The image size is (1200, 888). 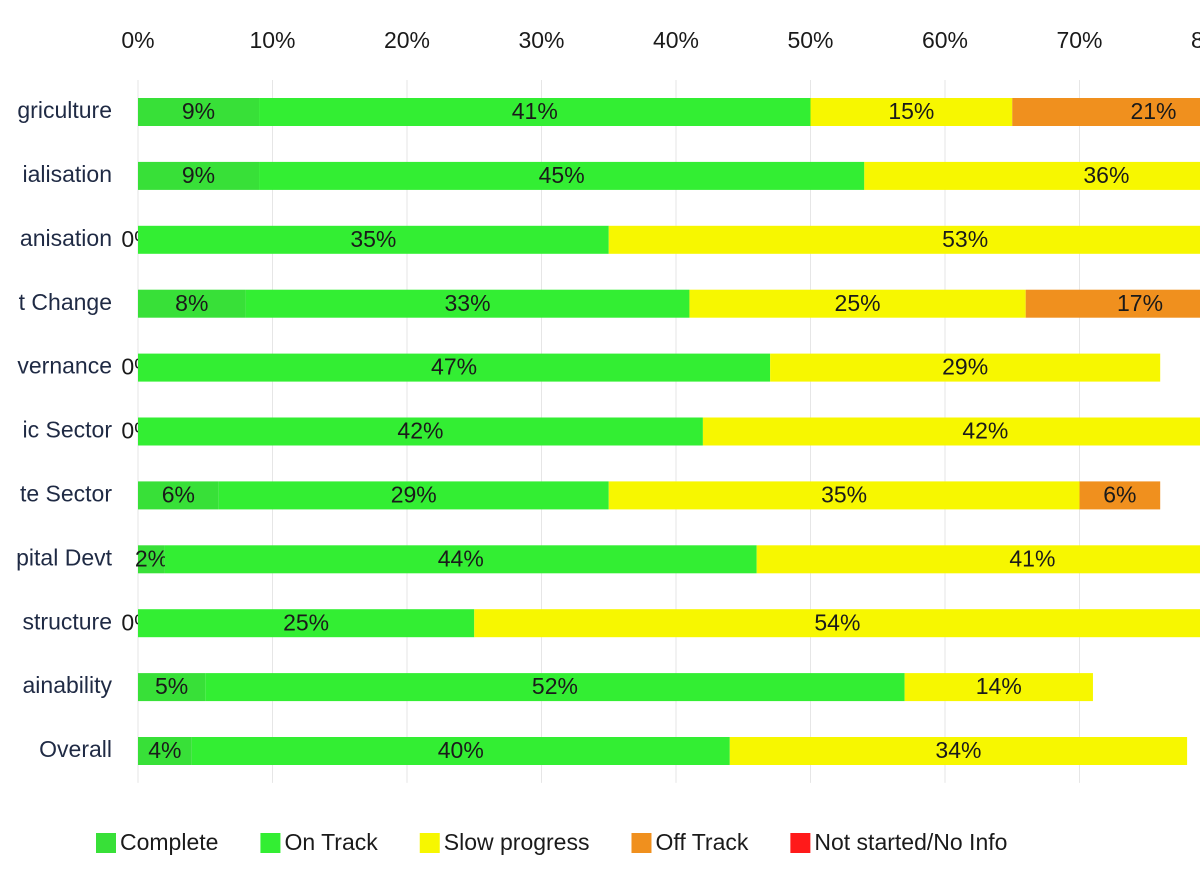 I want to click on x-tick-label: 70%, so click(x=1079, y=40).